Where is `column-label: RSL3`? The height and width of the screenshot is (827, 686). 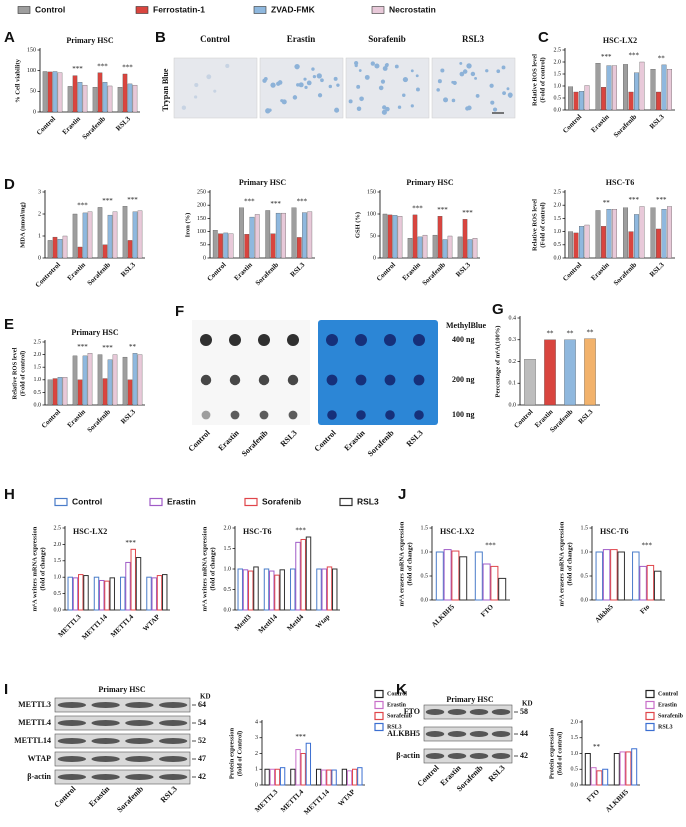 column-label: RSL3 is located at coordinates (473, 39).